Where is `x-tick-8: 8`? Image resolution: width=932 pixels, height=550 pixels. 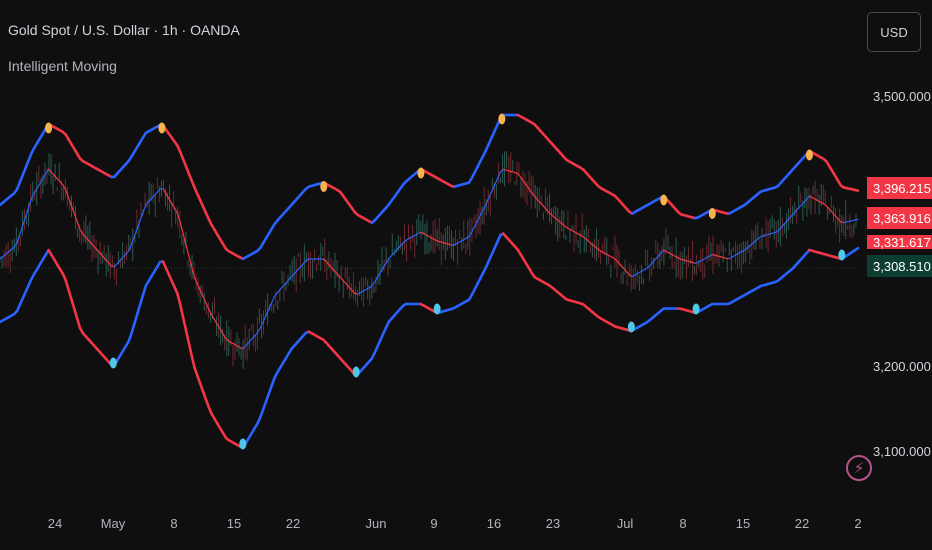
x-tick-8: 8 is located at coordinates (174, 523).